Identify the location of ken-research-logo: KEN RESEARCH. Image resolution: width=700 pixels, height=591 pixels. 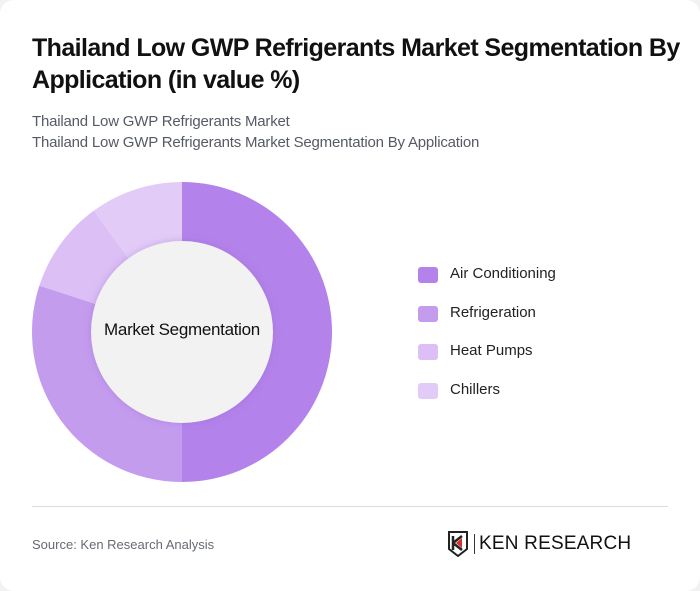
(539, 544).